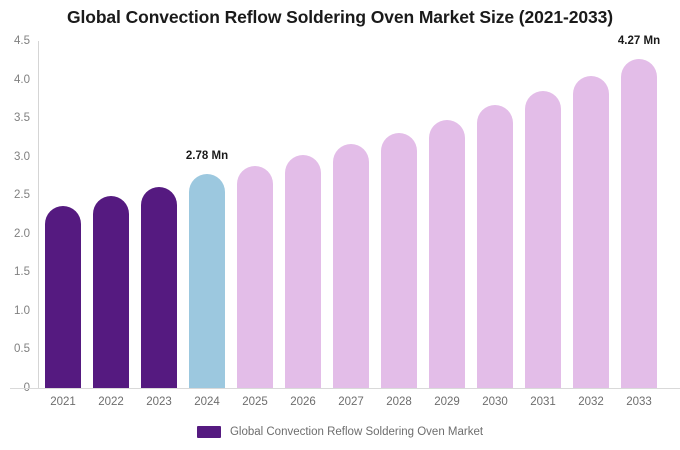  What do you see at coordinates (255, 276) in the screenshot?
I see `bar-2025` at bounding box center [255, 276].